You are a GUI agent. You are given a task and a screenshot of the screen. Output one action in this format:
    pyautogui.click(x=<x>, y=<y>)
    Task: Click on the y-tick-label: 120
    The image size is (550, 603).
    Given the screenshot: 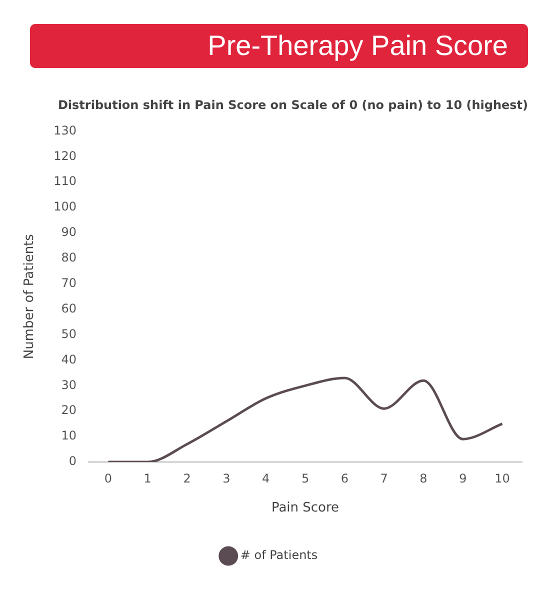 What is the action you would take?
    pyautogui.click(x=65, y=155)
    